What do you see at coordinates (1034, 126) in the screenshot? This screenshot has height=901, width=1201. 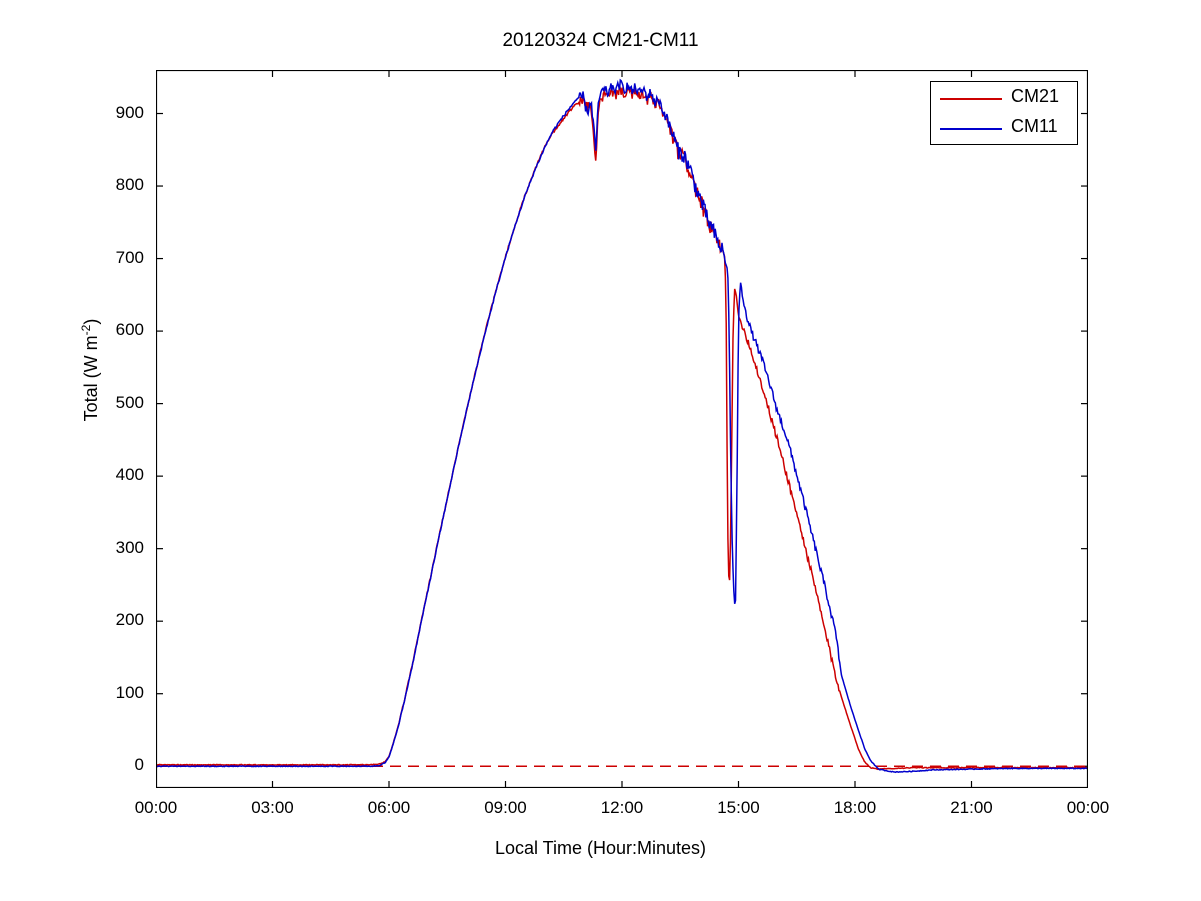 I see `legend-label-cm11: CM11` at bounding box center [1034, 126].